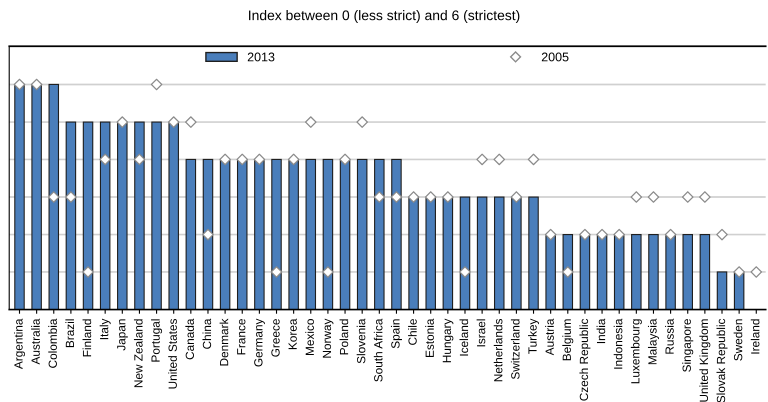 The image size is (768, 402). I want to click on x-tick-label: Mexico, so click(309, 337).